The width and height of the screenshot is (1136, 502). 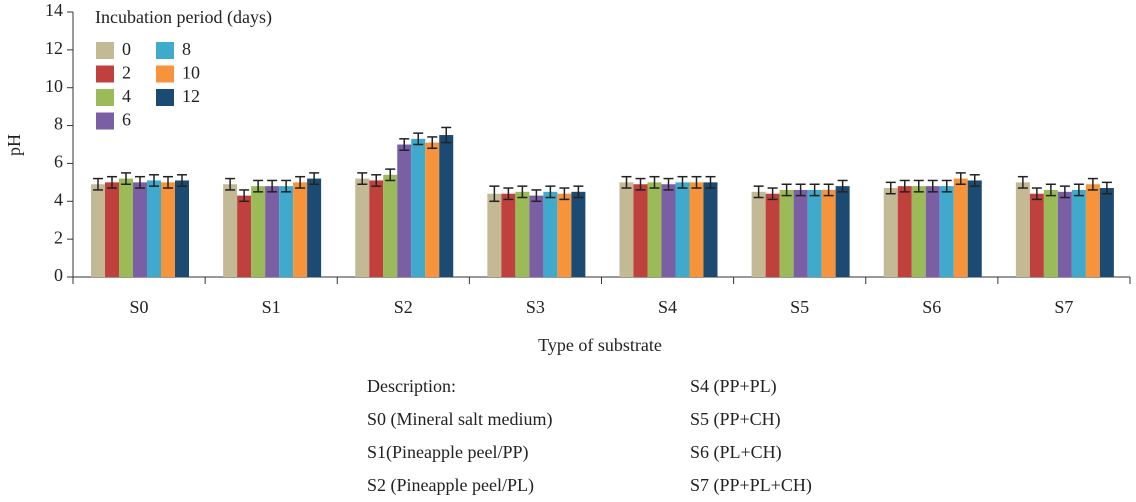 I want to click on description-text: S4 (PP+PL), so click(x=733, y=386).